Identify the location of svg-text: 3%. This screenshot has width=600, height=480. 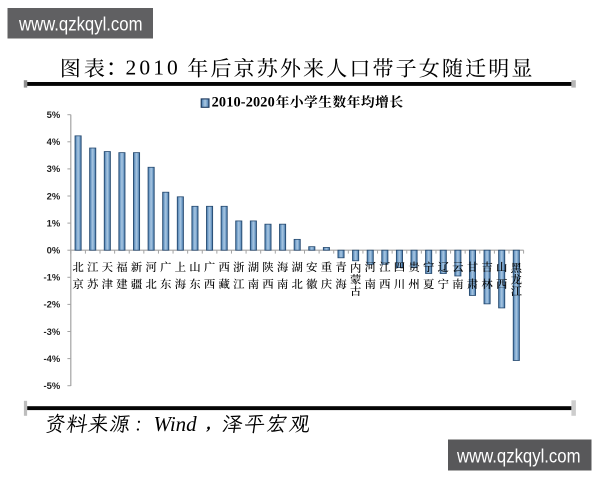
(54, 168).